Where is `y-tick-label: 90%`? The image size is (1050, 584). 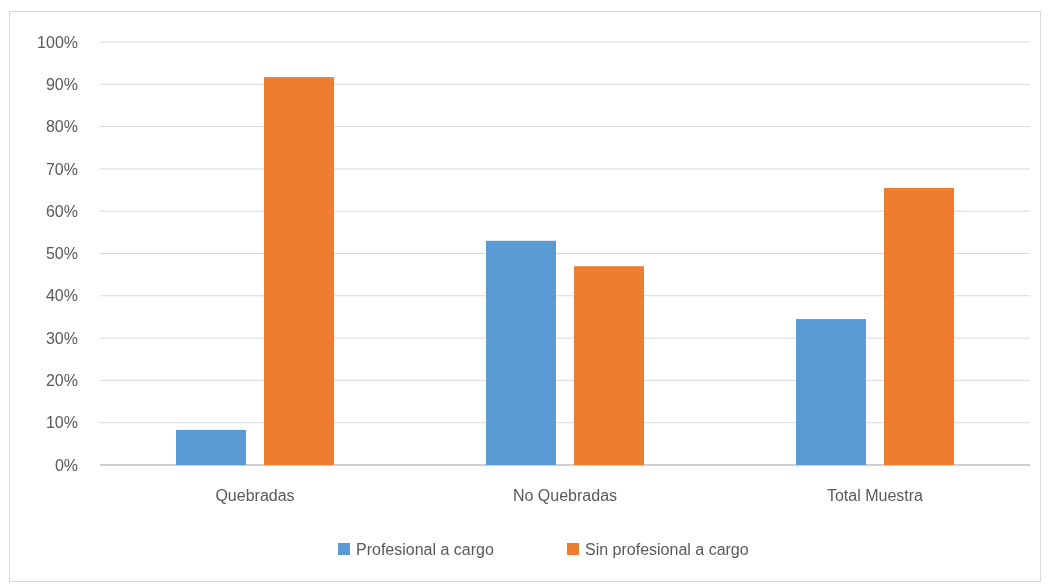 y-tick-label: 90% is located at coordinates (61, 84).